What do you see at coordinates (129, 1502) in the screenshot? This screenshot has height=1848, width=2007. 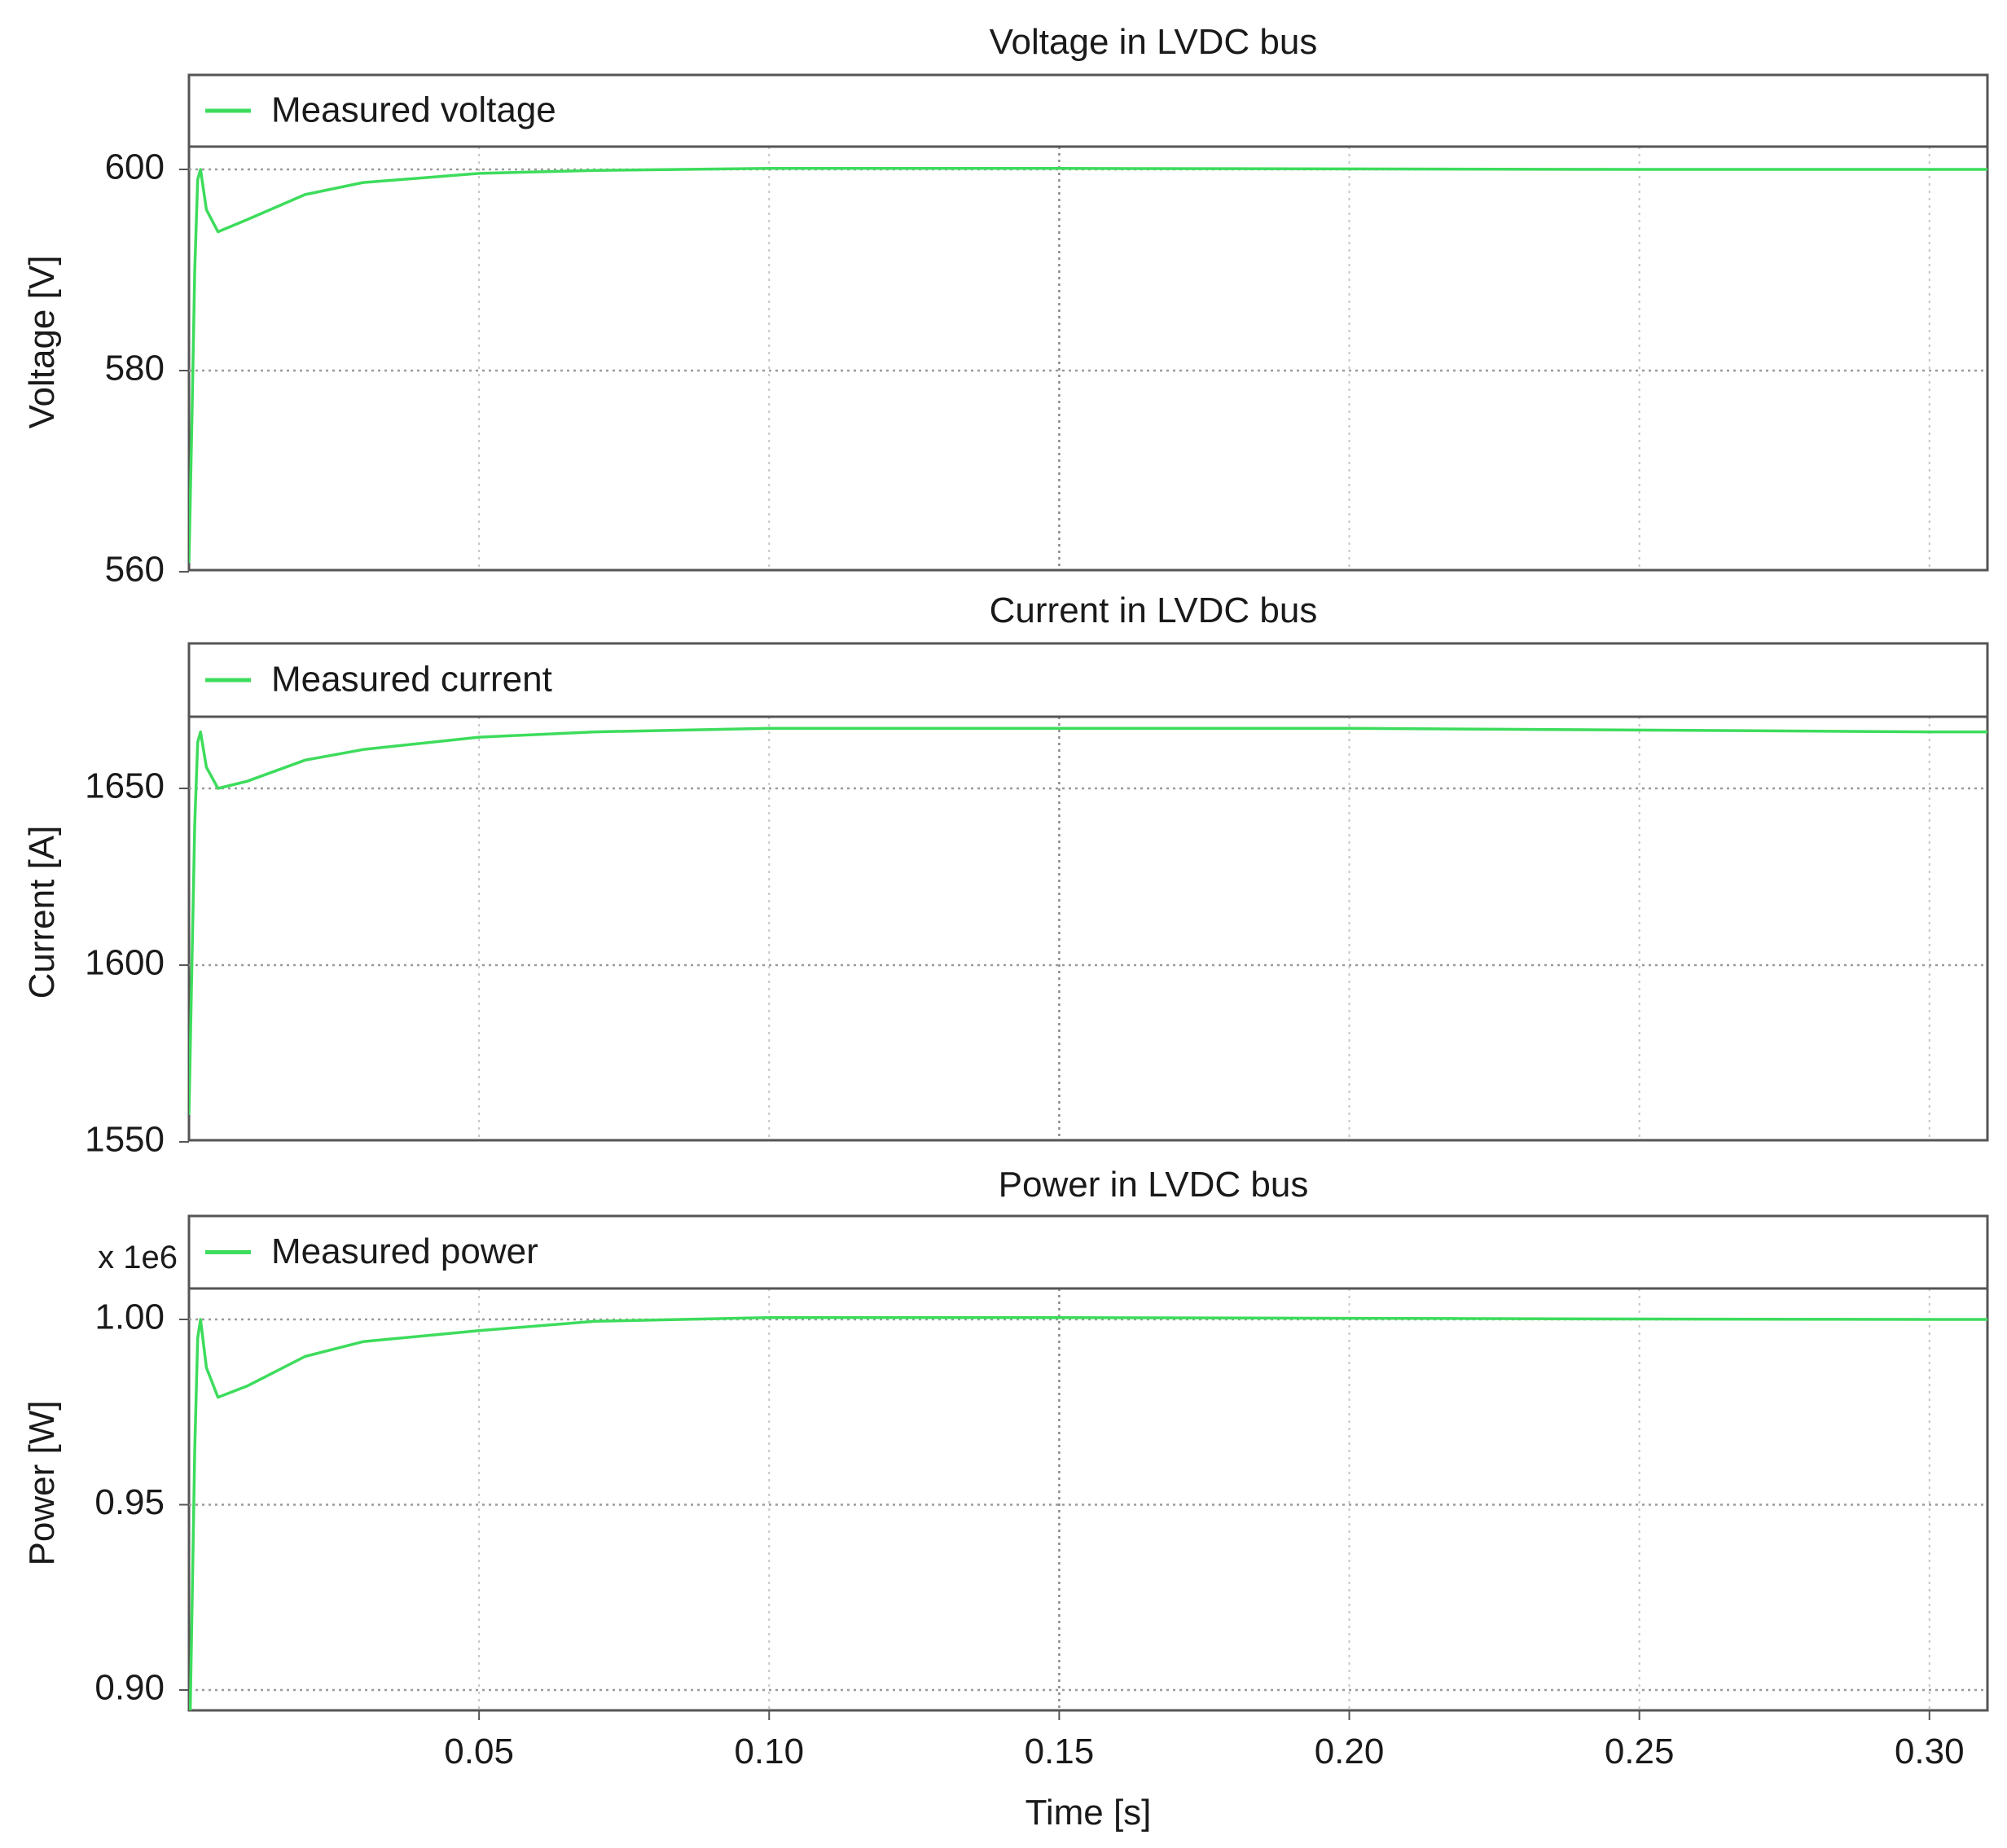 I see `y-tick-label: 0.95` at bounding box center [129, 1502].